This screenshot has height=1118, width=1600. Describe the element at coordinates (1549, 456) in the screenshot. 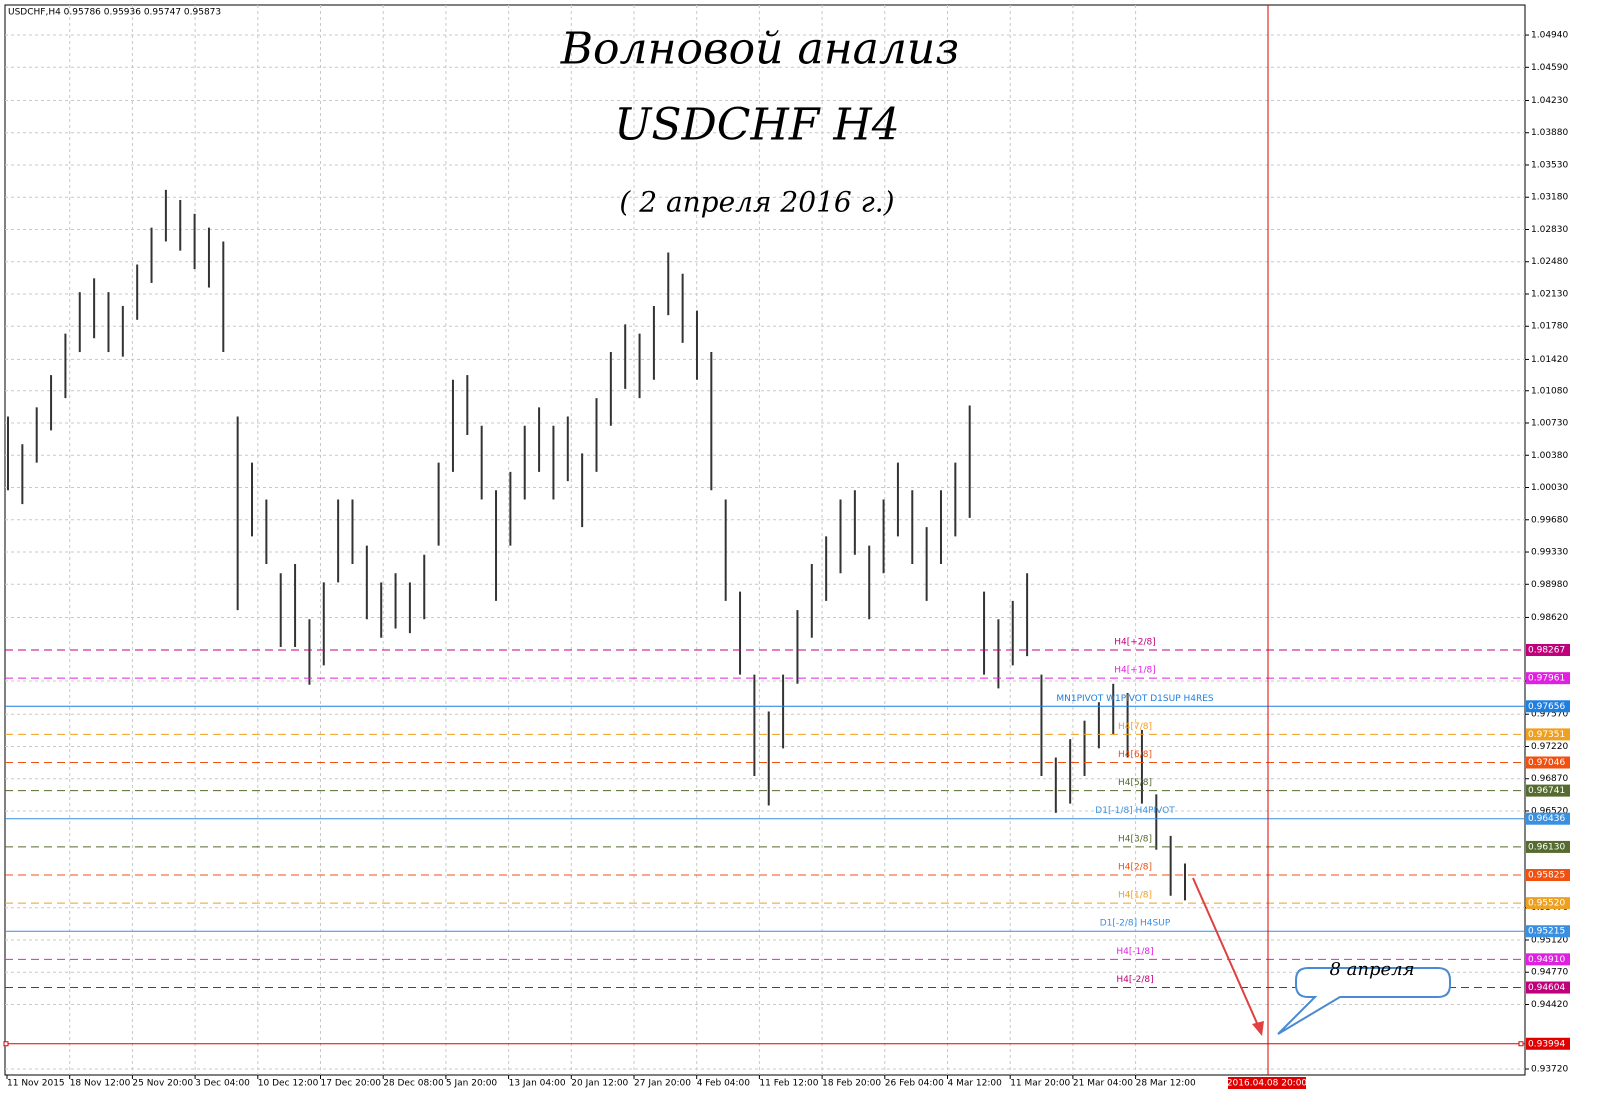

I see `y-tick-label: 1.00380` at that location.